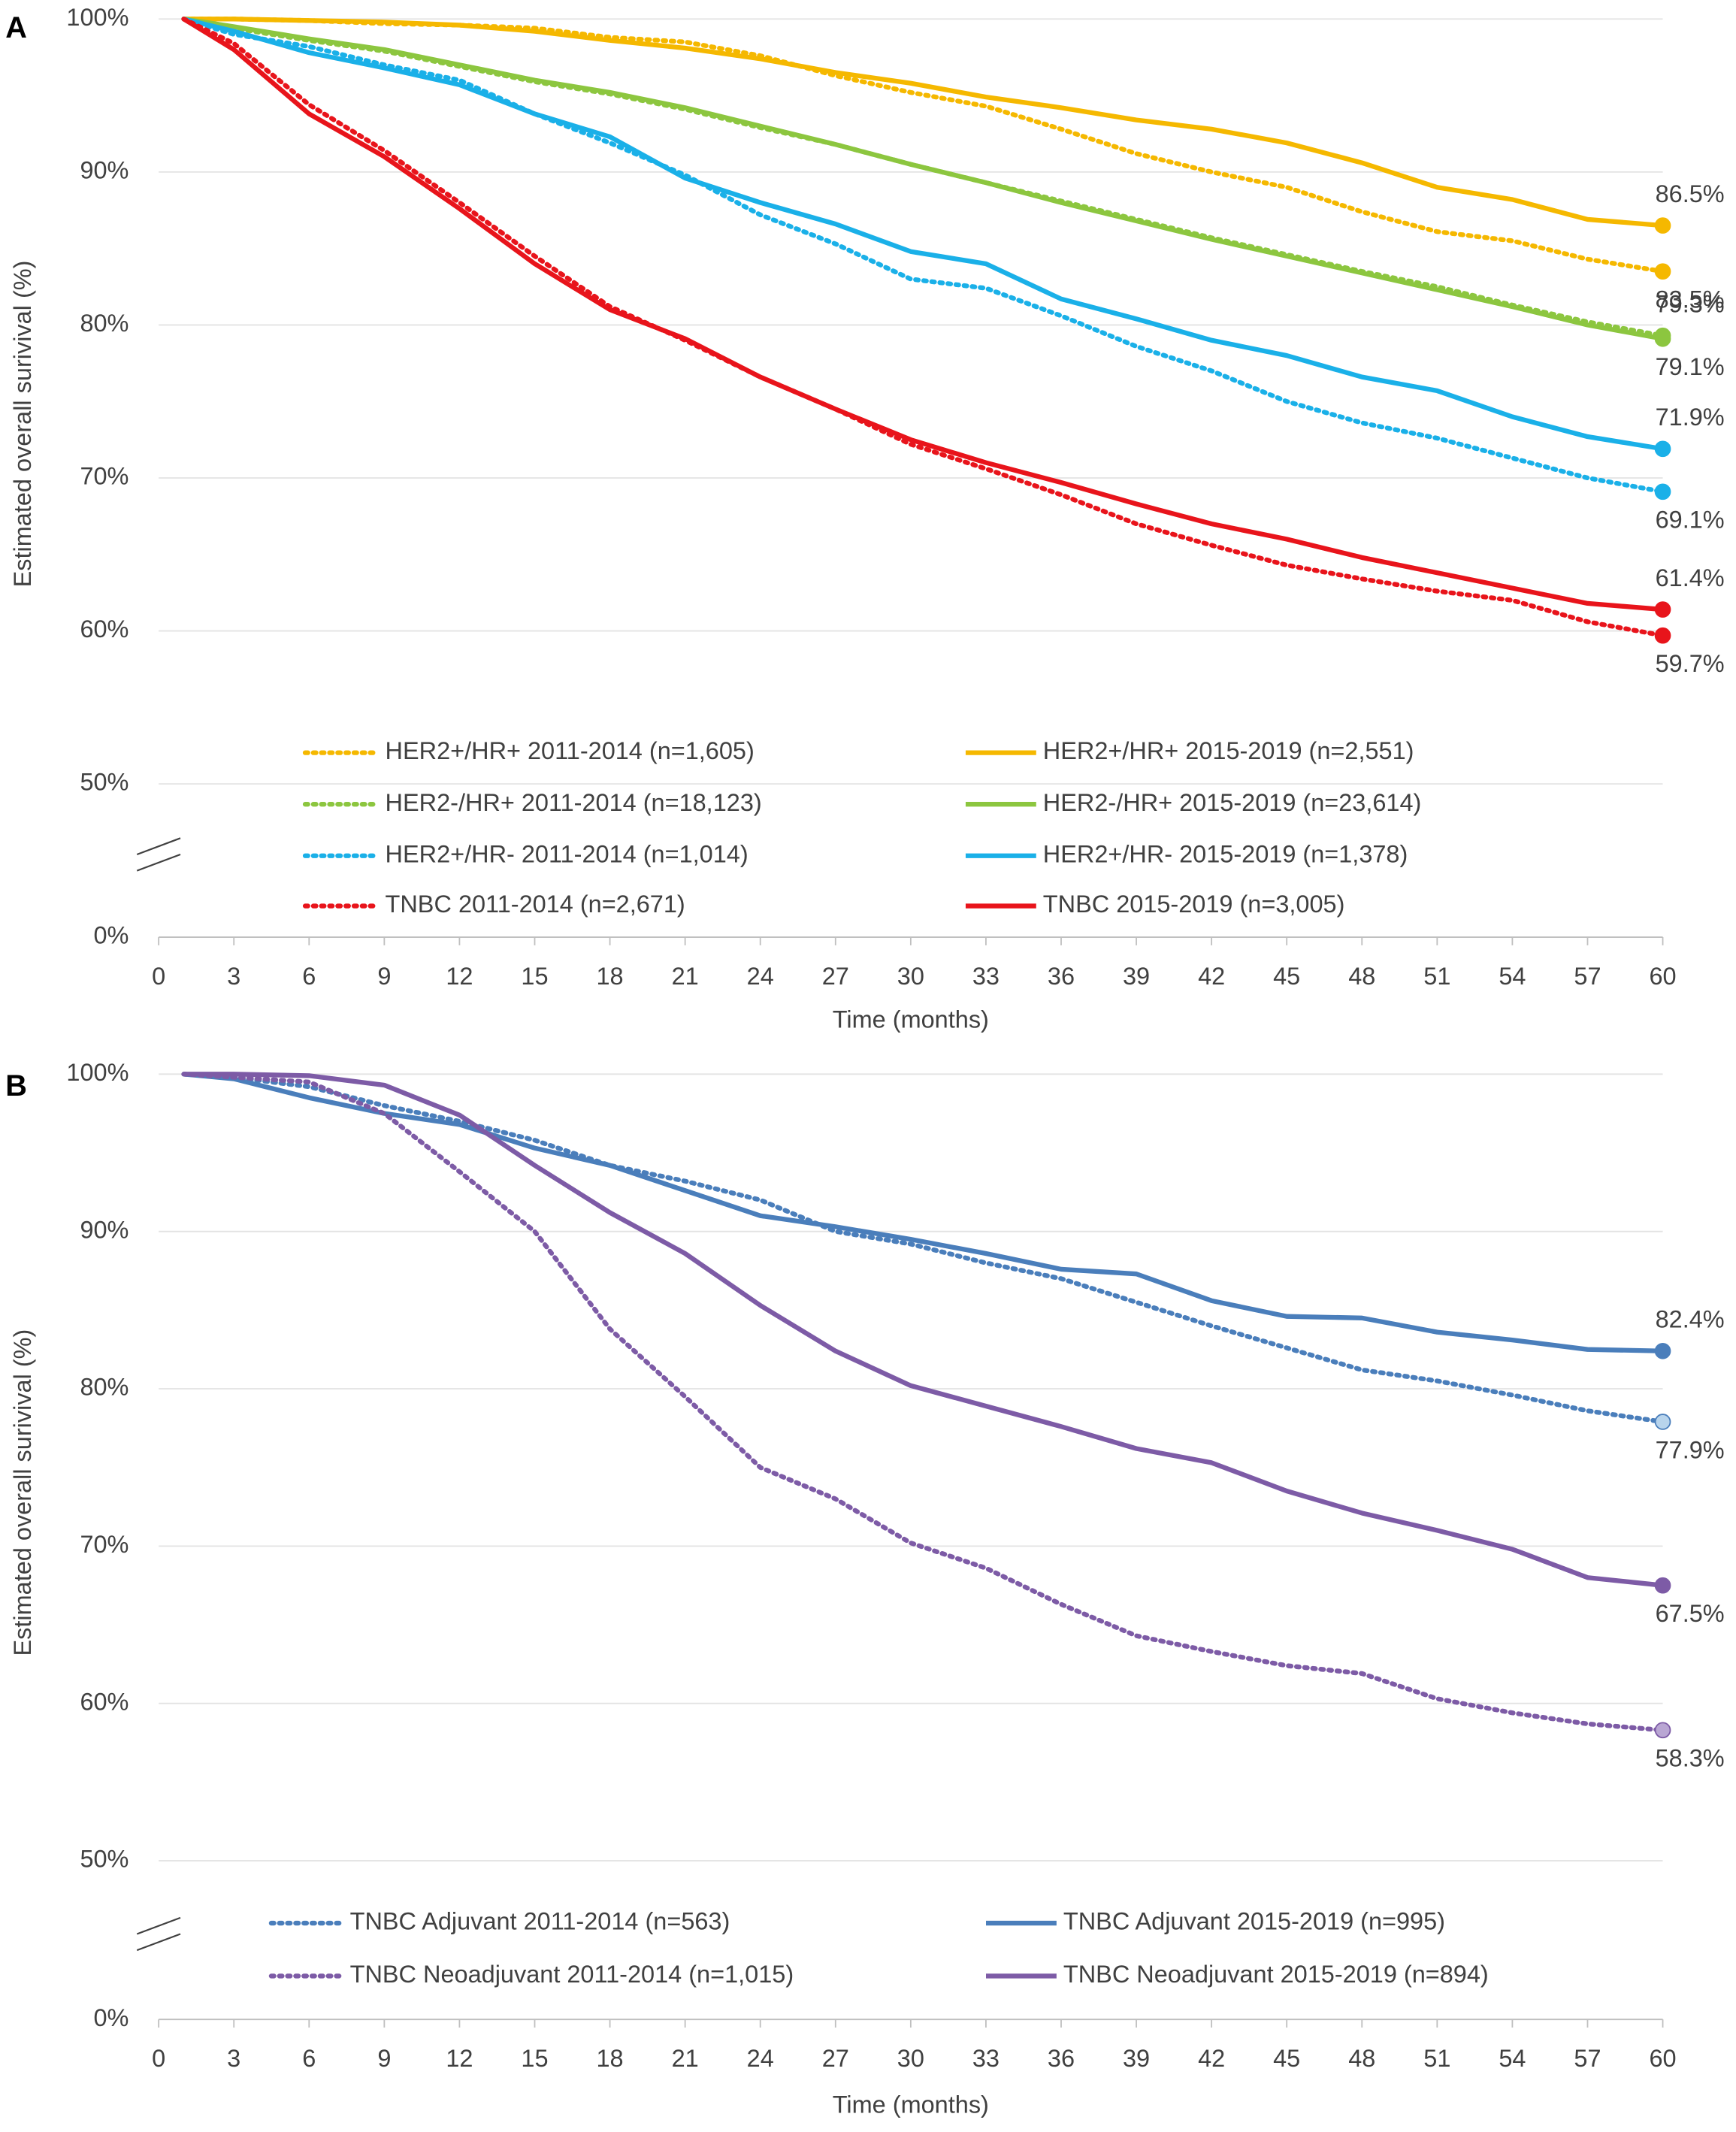 The height and width of the screenshot is (2132, 1736). I want to click on legend-label: HER2+/HR+ 2015-2019 (n=2,551), so click(1228, 750).